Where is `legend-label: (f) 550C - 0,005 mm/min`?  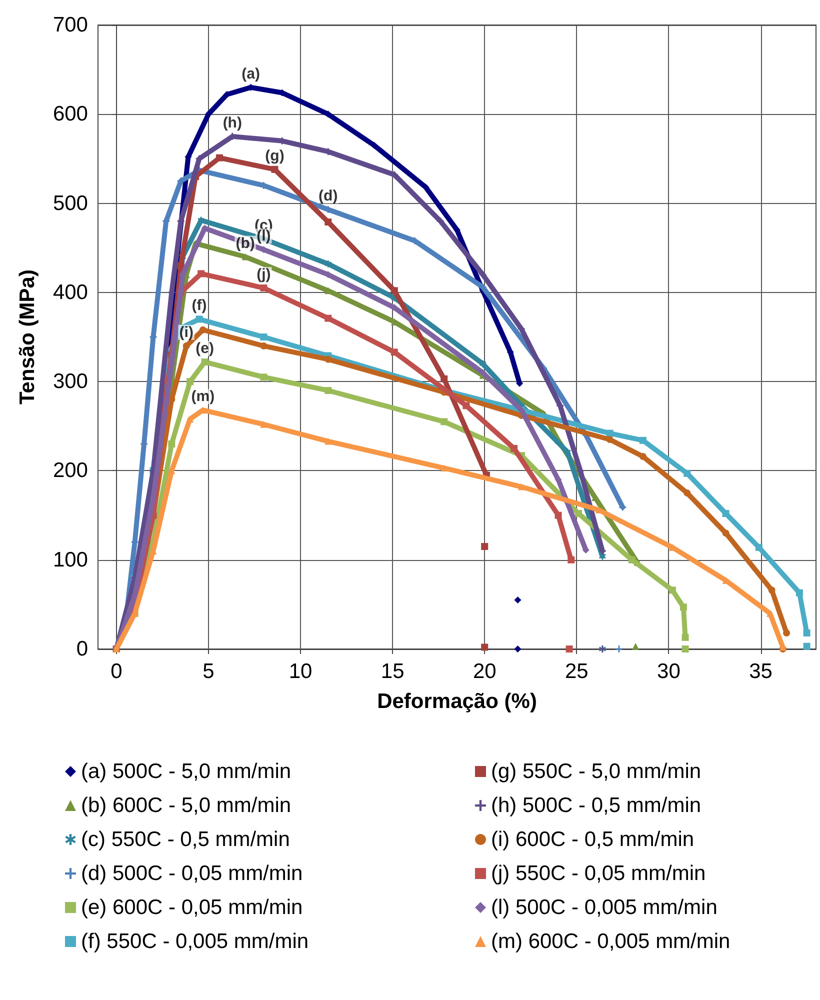
legend-label: (f) 550C - 0,005 mm/min is located at coordinates (195, 941).